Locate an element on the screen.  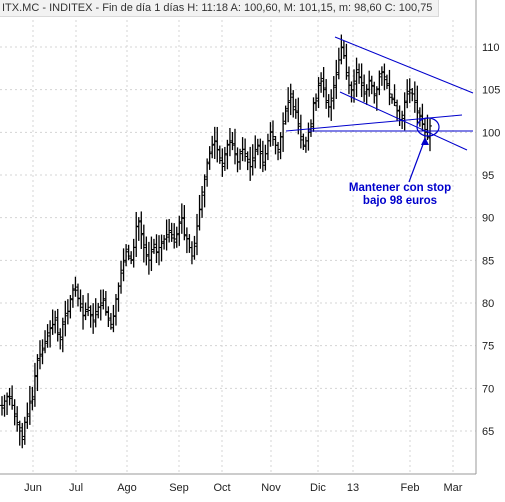
annotation-line-2: bajo 98 euros is located at coordinates (400, 201).